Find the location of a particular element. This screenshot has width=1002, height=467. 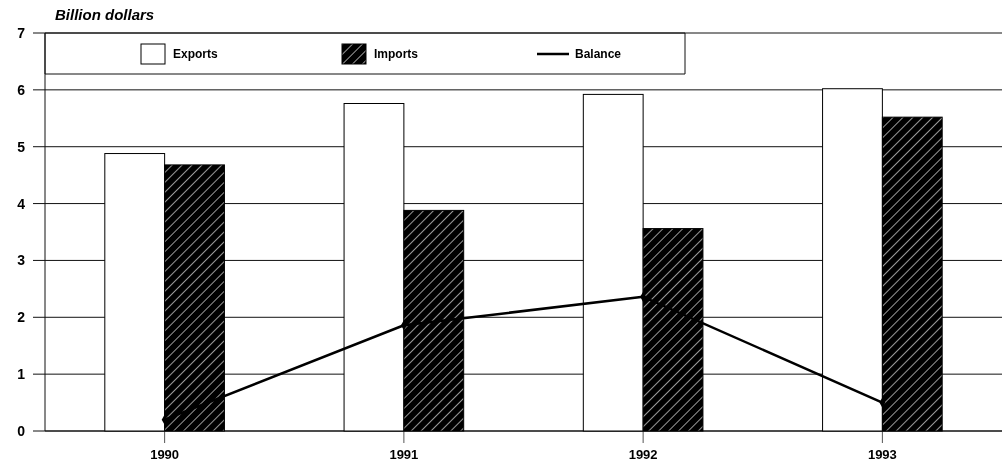

legend-label: Exports is located at coordinates (195, 54).